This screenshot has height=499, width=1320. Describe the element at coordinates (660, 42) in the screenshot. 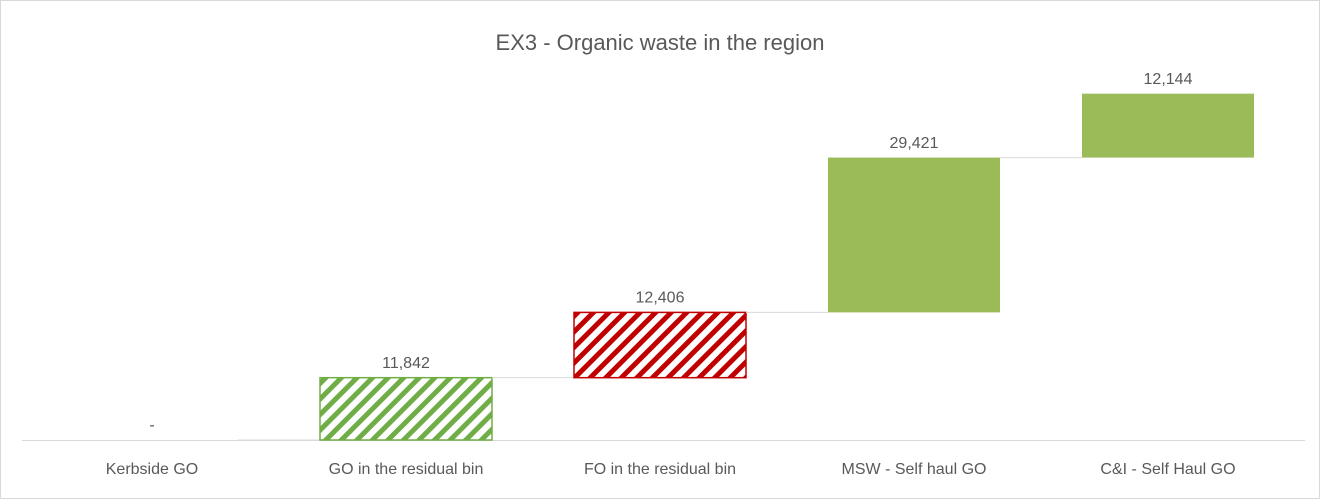

I see `chart-title: EX3 - Organic waste in the region` at that location.